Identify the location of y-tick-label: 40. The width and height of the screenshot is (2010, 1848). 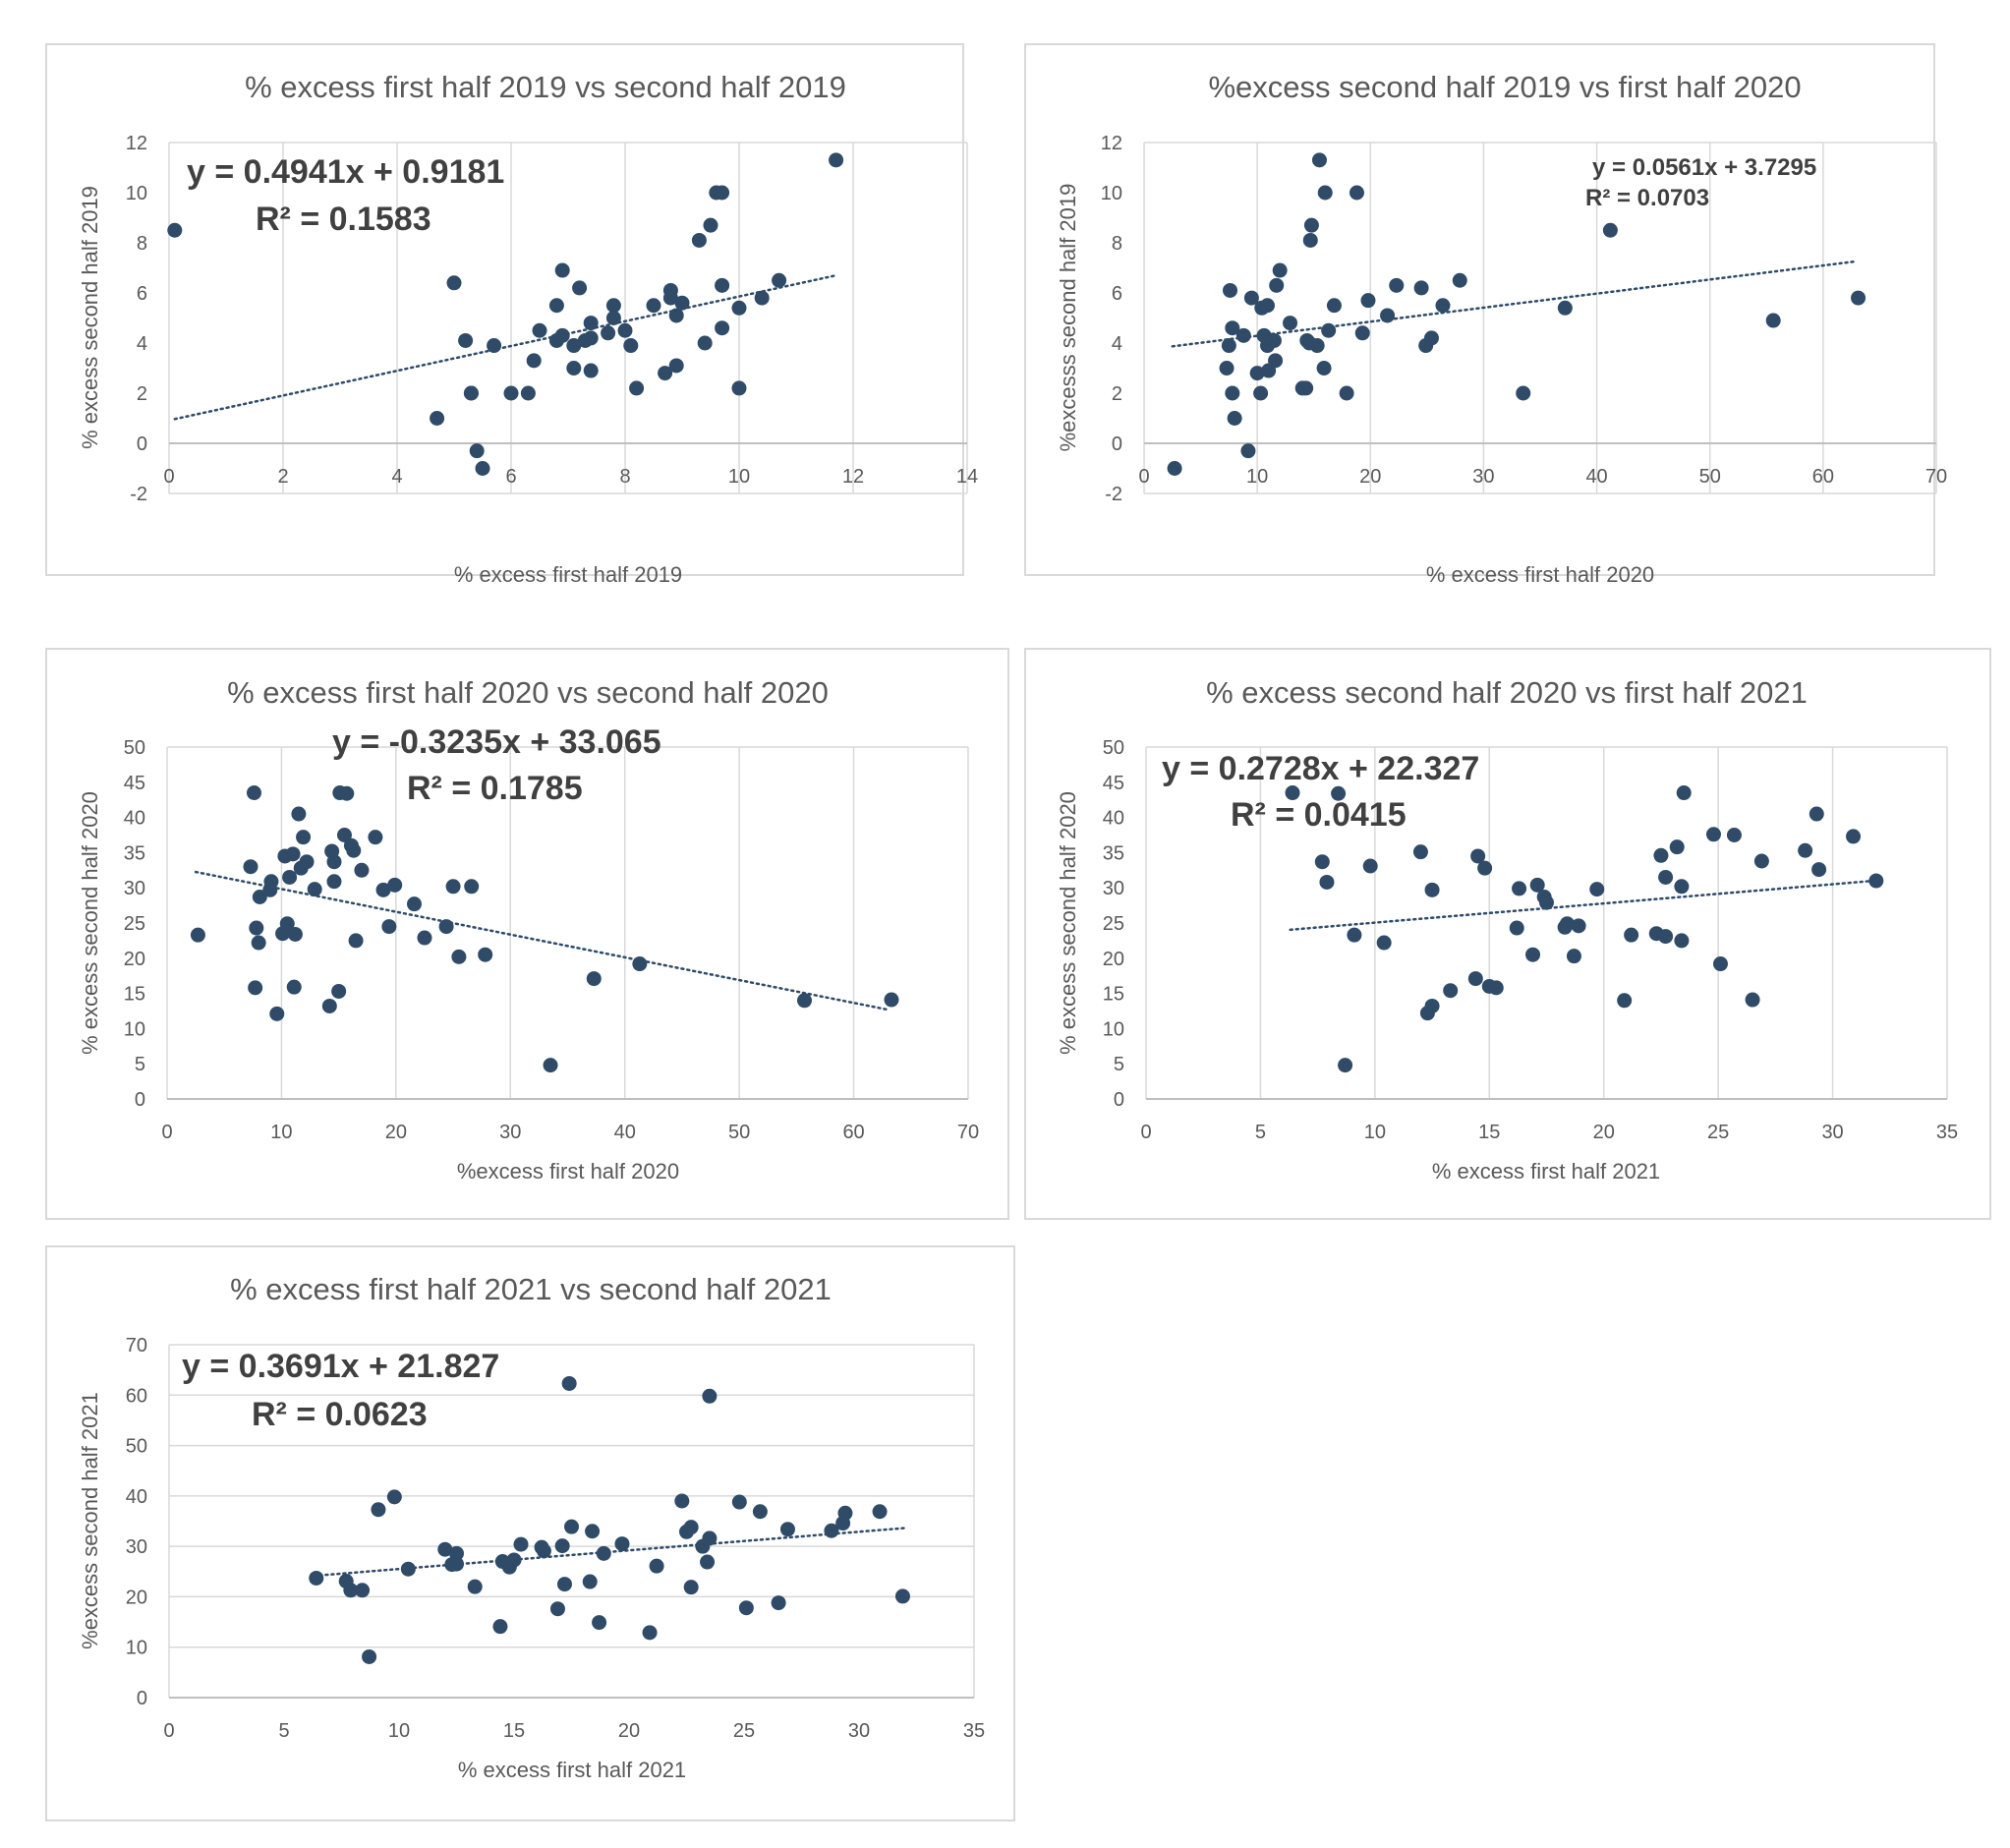
(134, 819).